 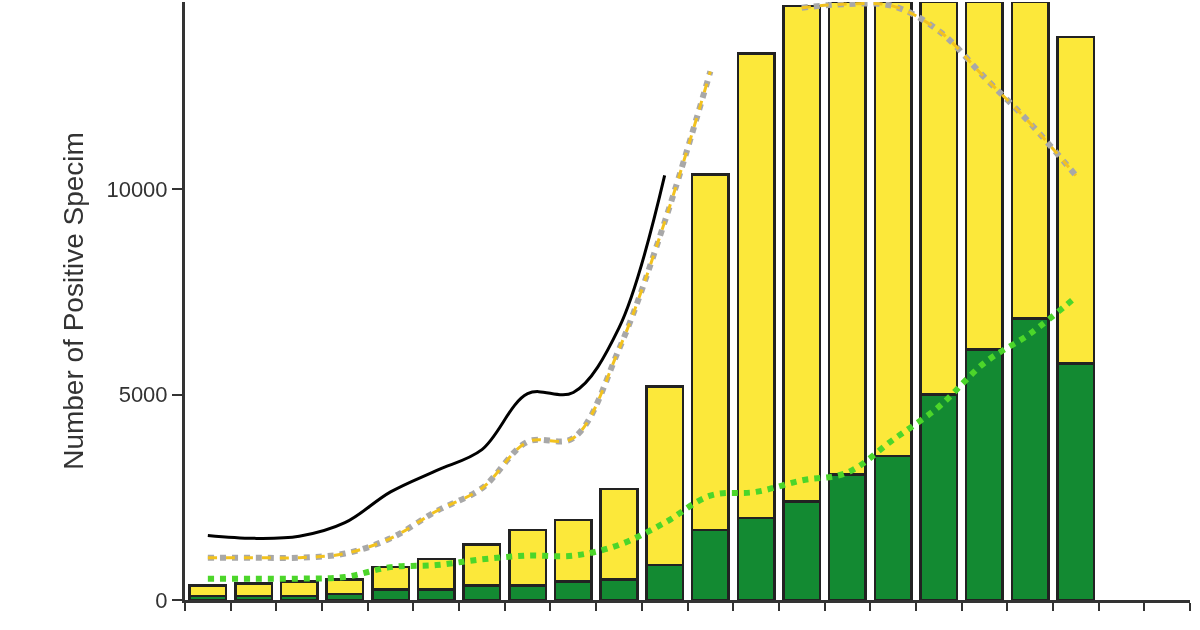 What do you see at coordinates (137, 189) in the screenshot?
I see `y-tick-label: 10000` at bounding box center [137, 189].